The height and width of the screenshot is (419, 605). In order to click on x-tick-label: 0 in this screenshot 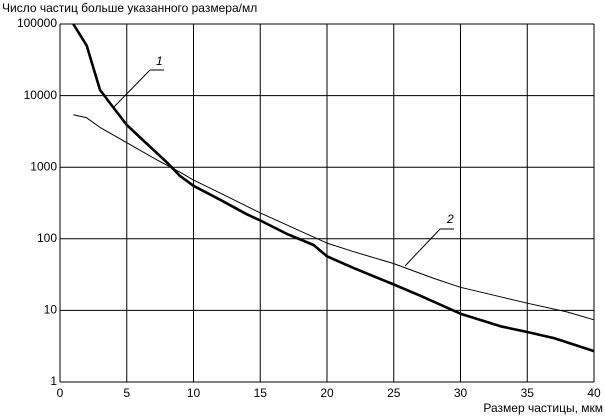, I will do `click(60, 393)`.